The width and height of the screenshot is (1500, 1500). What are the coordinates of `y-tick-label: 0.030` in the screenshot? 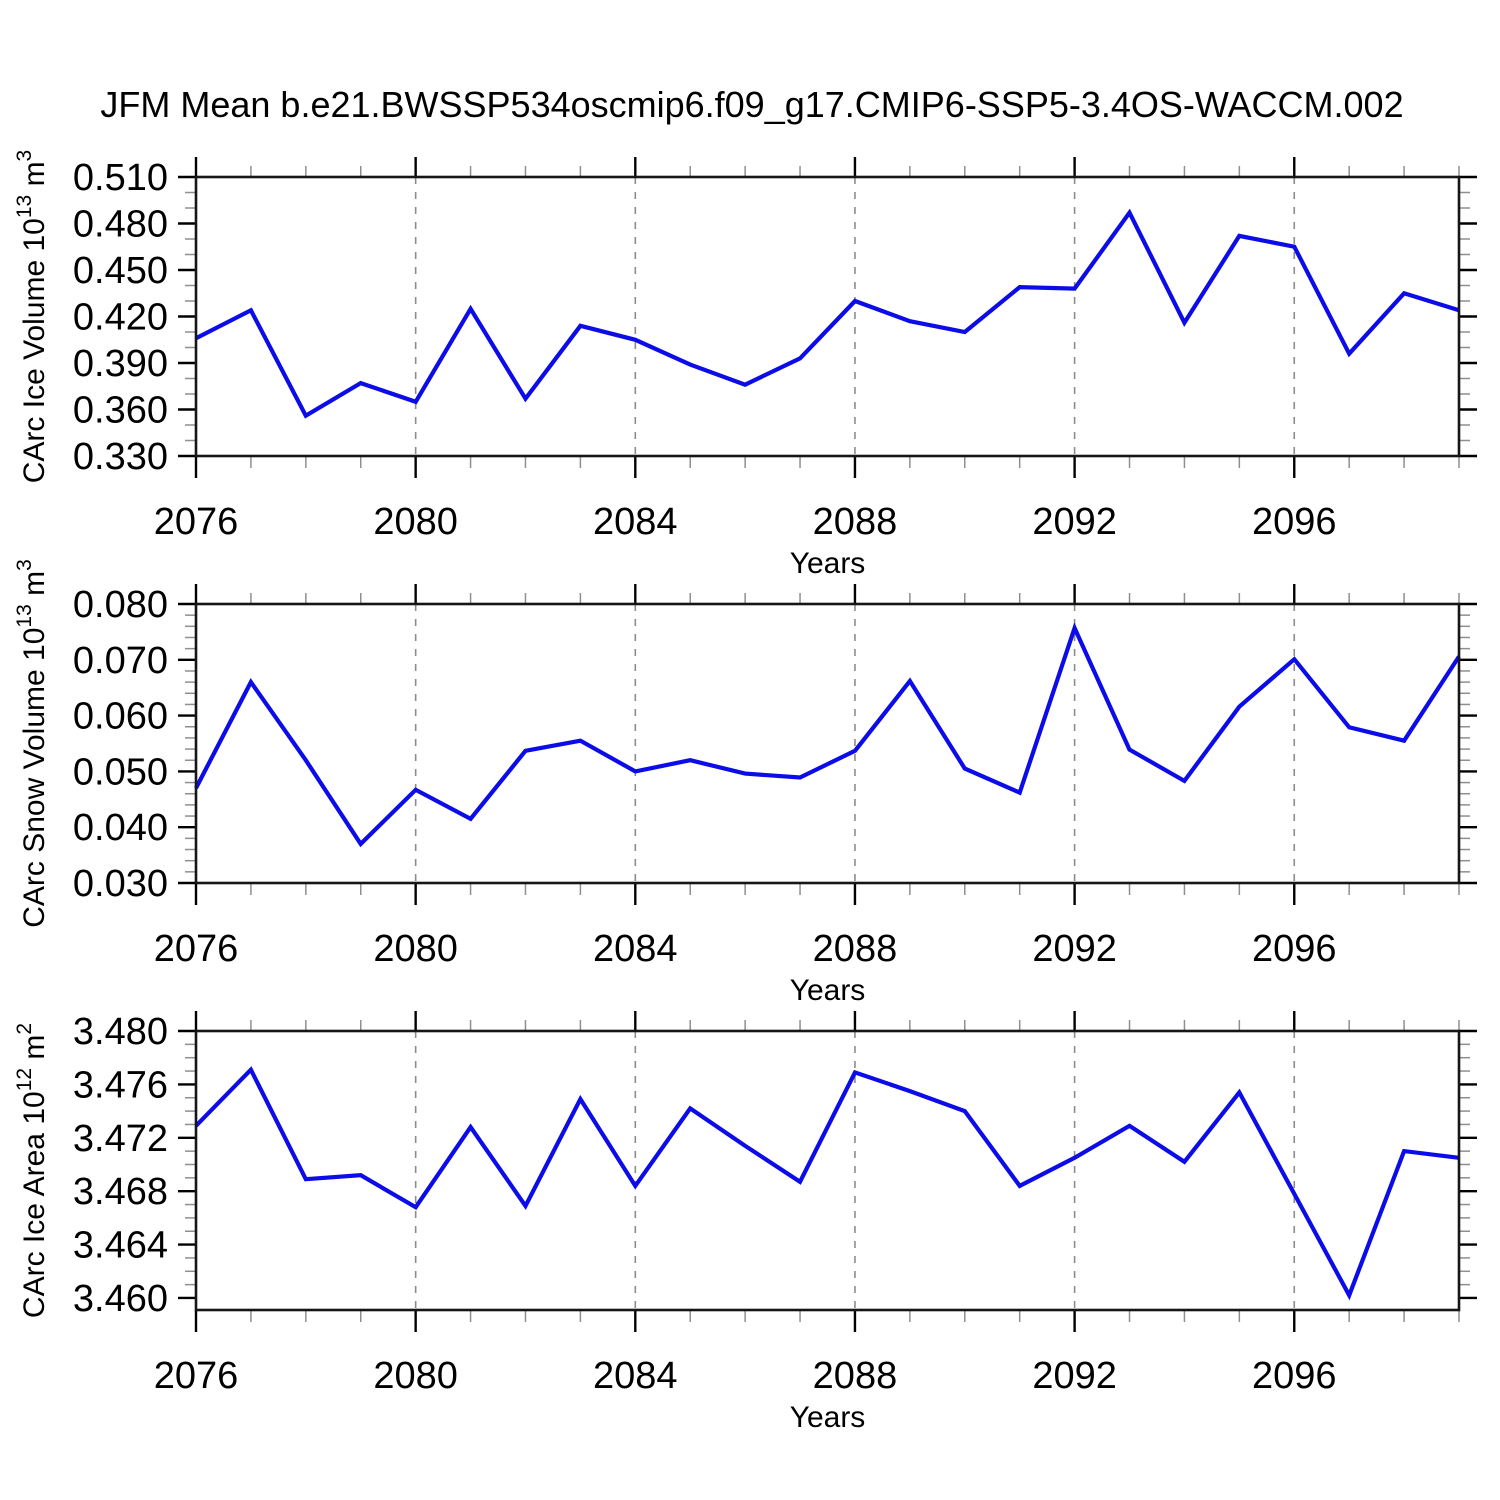 It's located at (120, 884).